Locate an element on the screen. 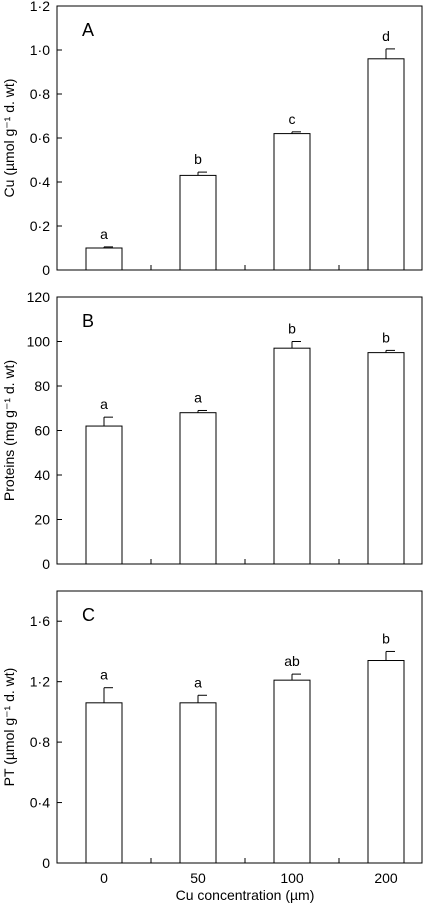 The width and height of the screenshot is (433, 908). panel-c-ytick-label: 0·8 is located at coordinates (40, 742).